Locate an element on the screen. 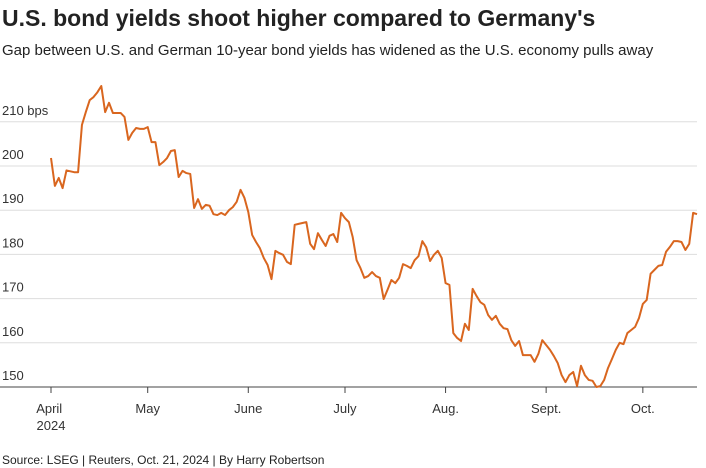 The width and height of the screenshot is (706, 468). x-tick-label: Sept. is located at coordinates (546, 408).